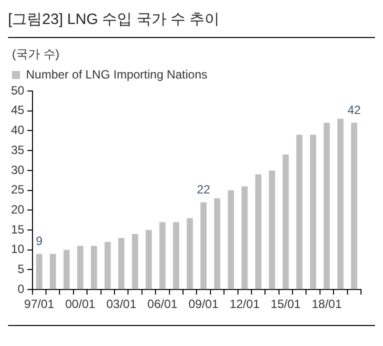 This screenshot has width=383, height=346. Describe the element at coordinates (21, 269) in the screenshot. I see `y-tick-label: 5` at that location.